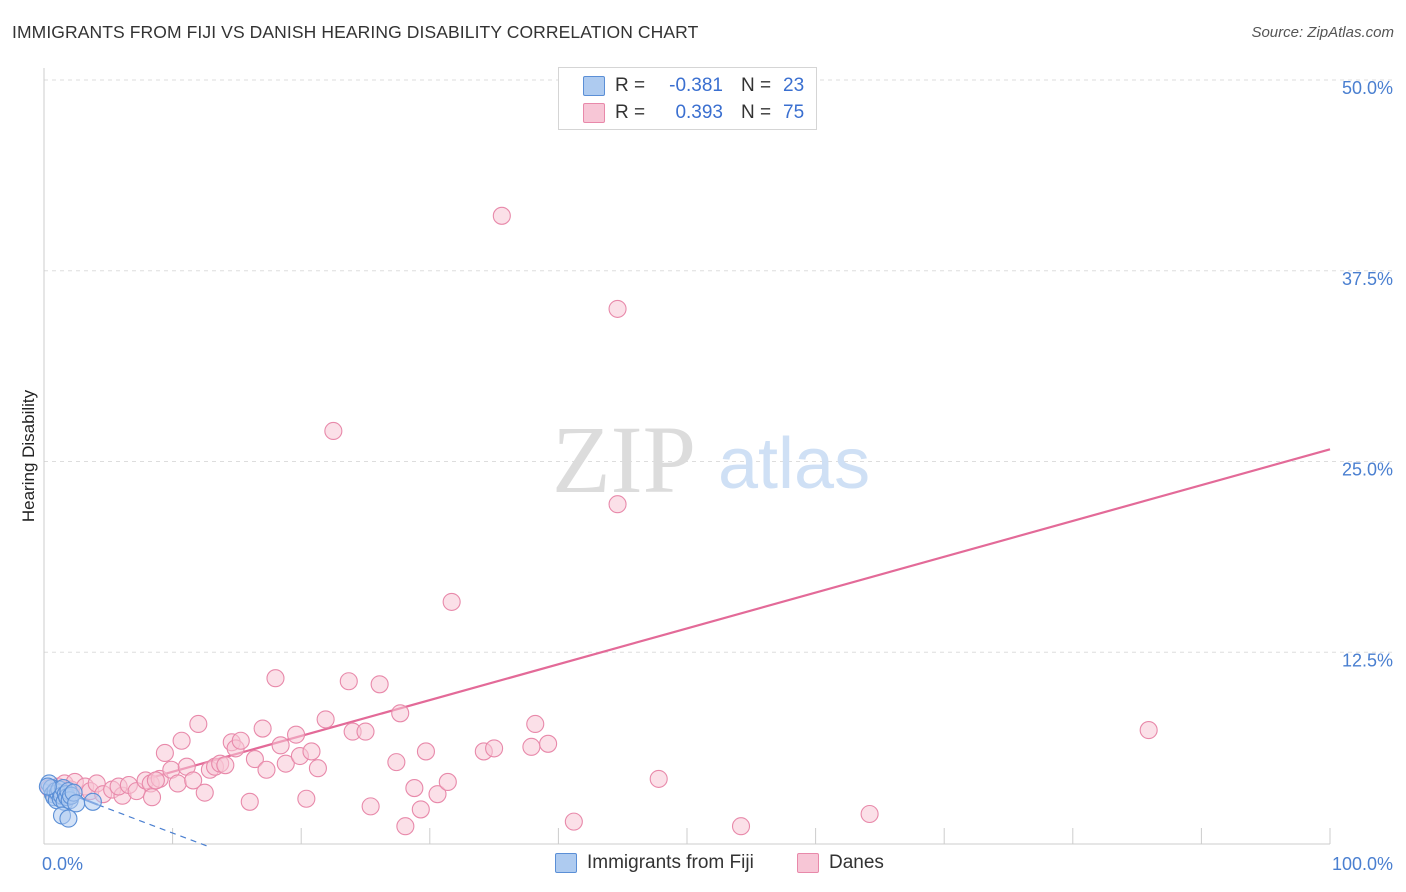  Describe the element at coordinates (28, 455) in the screenshot. I see `y-axis-label: Hearing Disability` at that location.